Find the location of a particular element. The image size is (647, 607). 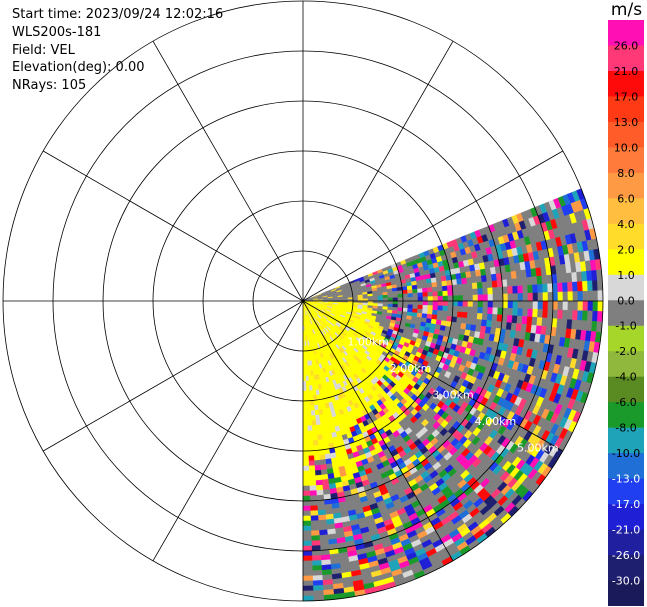

colorbar-tick-label: -8.0 is located at coordinates (625, 428).